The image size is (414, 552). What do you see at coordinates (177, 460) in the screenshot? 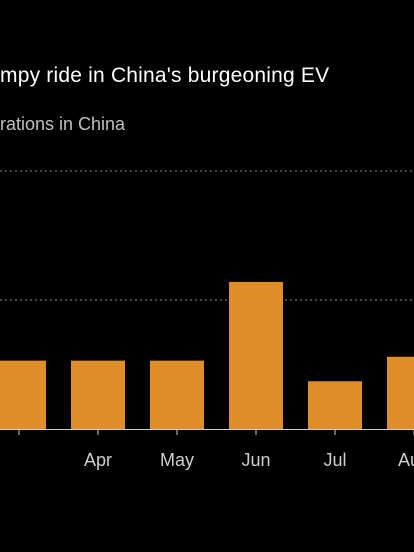
I see `x-tick-label-may: May` at bounding box center [177, 460].